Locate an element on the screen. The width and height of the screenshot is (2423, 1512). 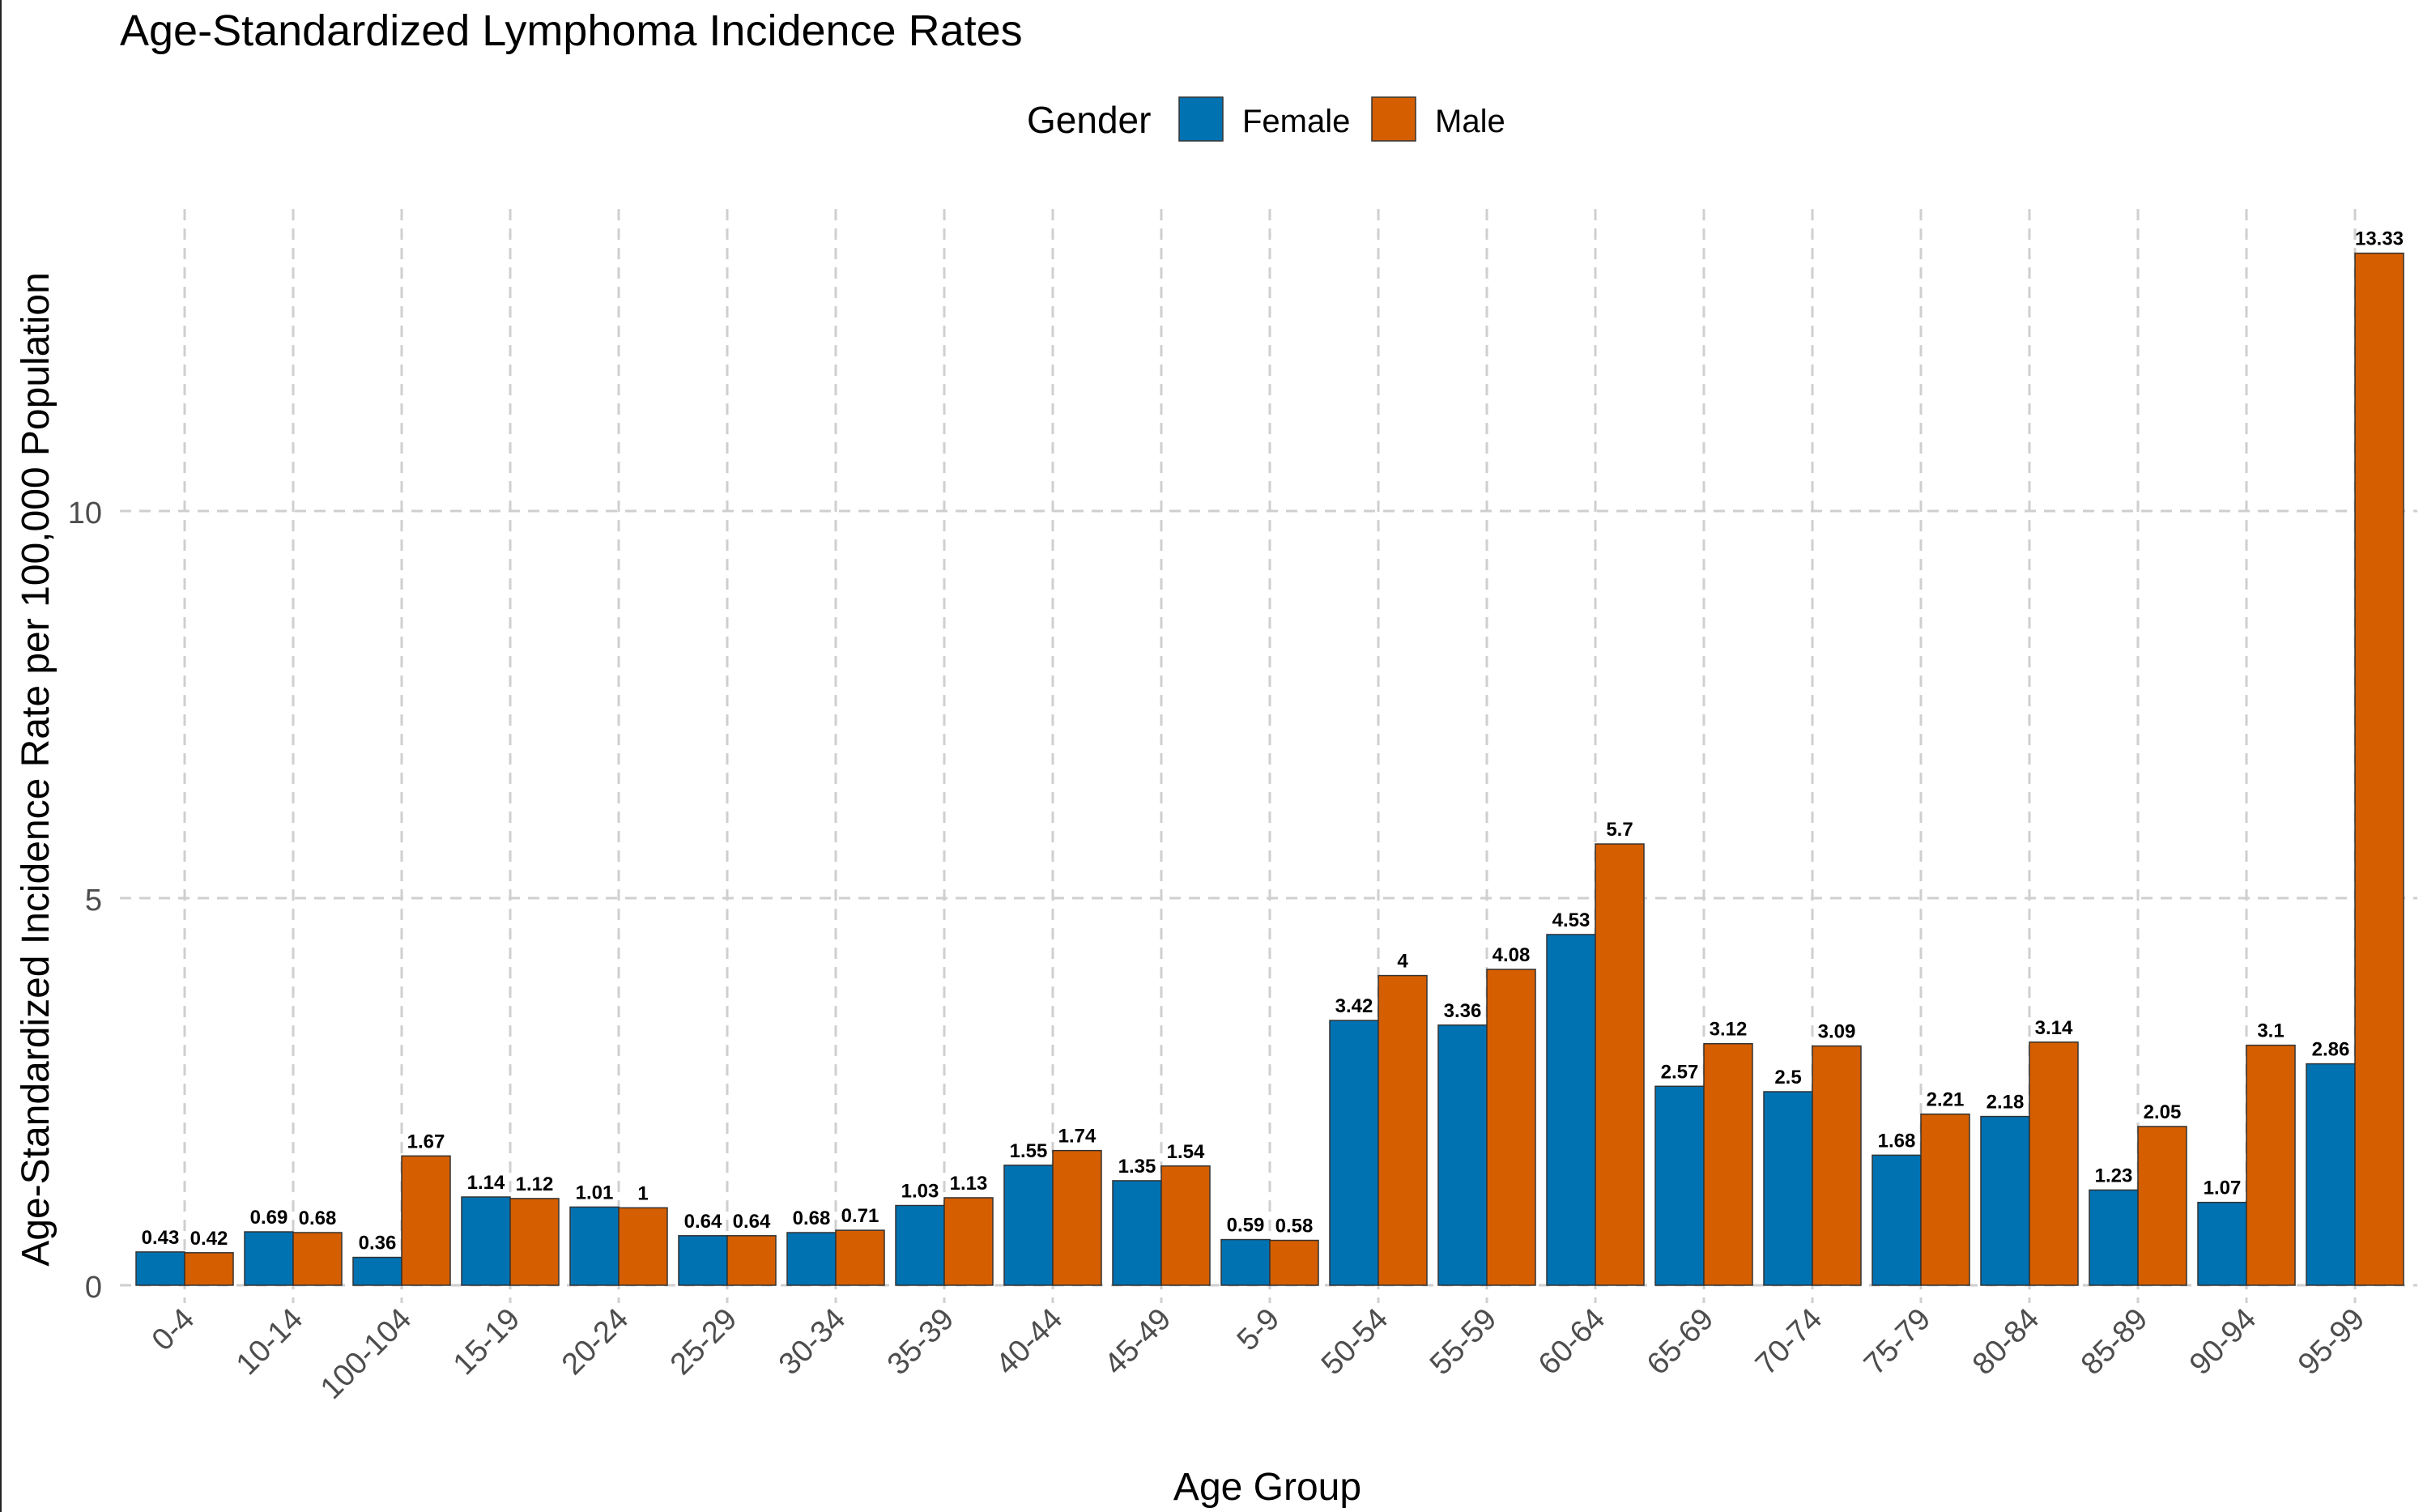
data-label-female-15-19: 1.14 is located at coordinates (486, 1183).